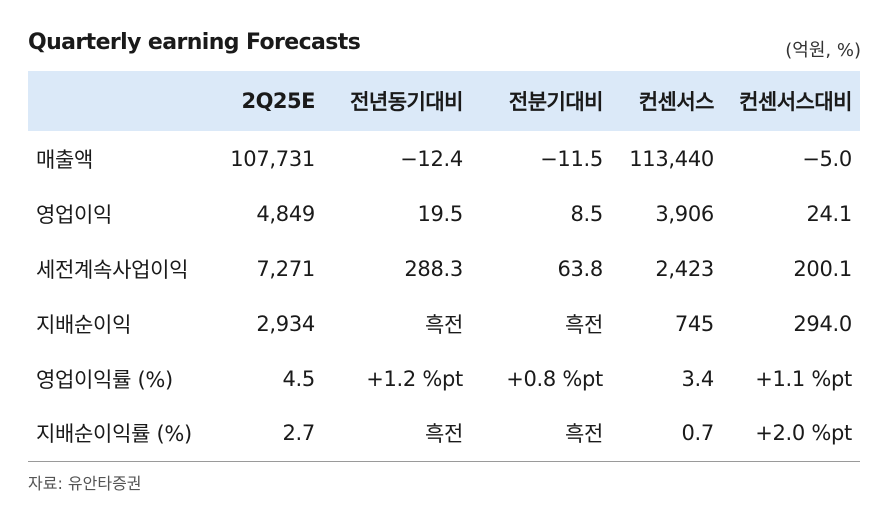 Image resolution: width=893 pixels, height=514 pixels. Describe the element at coordinates (684, 268) in the screenshot. I see `table-cell: 2,423` at that location.